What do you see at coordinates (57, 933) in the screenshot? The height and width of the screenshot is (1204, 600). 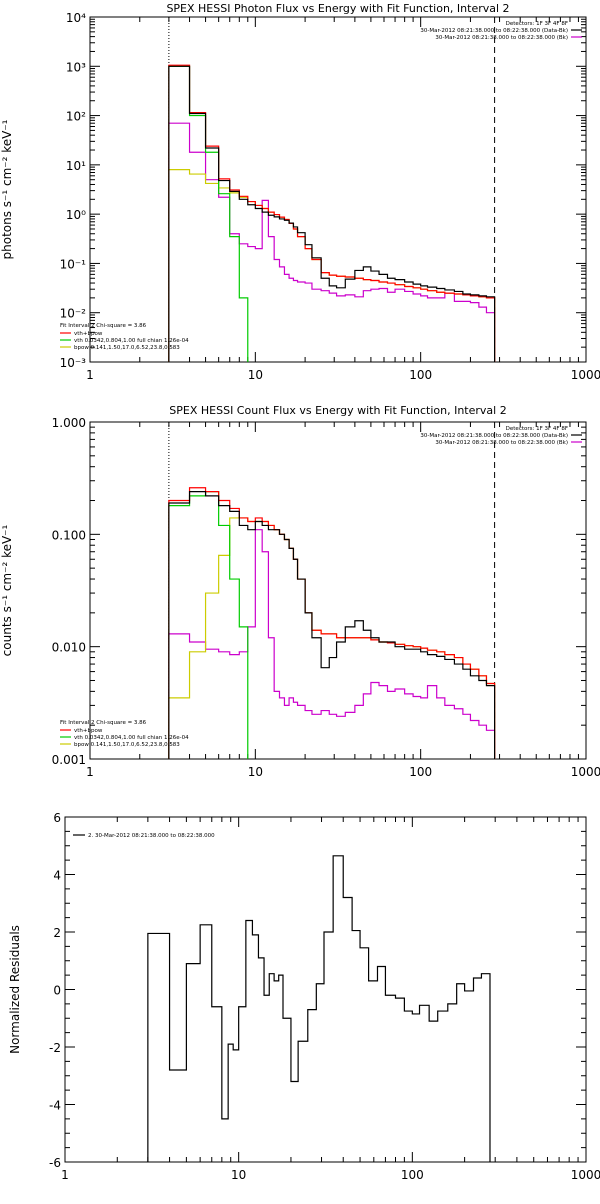 I see `y-tick-label: 2` at bounding box center [57, 933].